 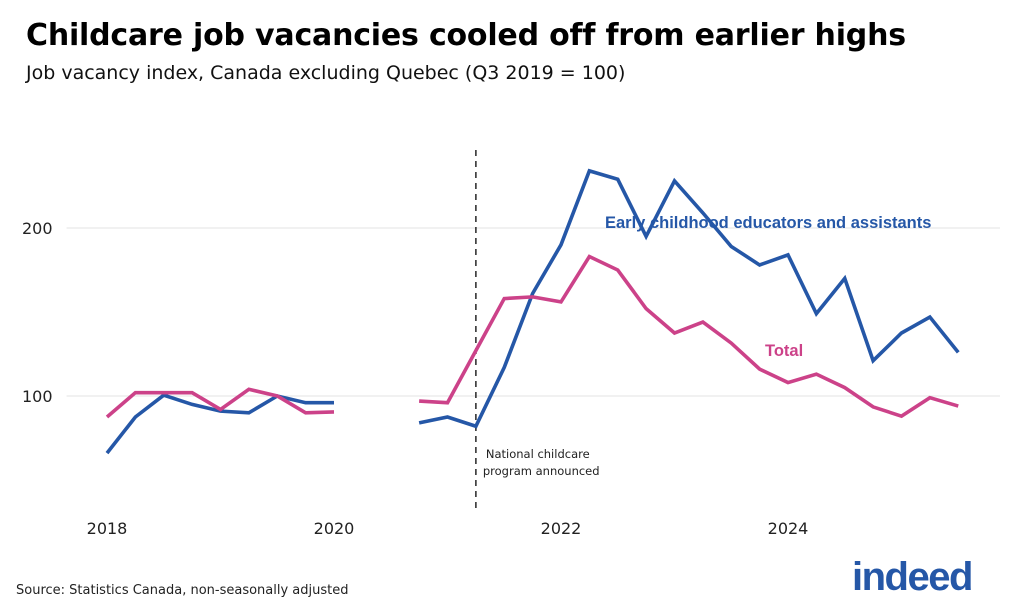 What do you see at coordinates (37, 396) in the screenshot?
I see `y-tick-label: 100` at bounding box center [37, 396].